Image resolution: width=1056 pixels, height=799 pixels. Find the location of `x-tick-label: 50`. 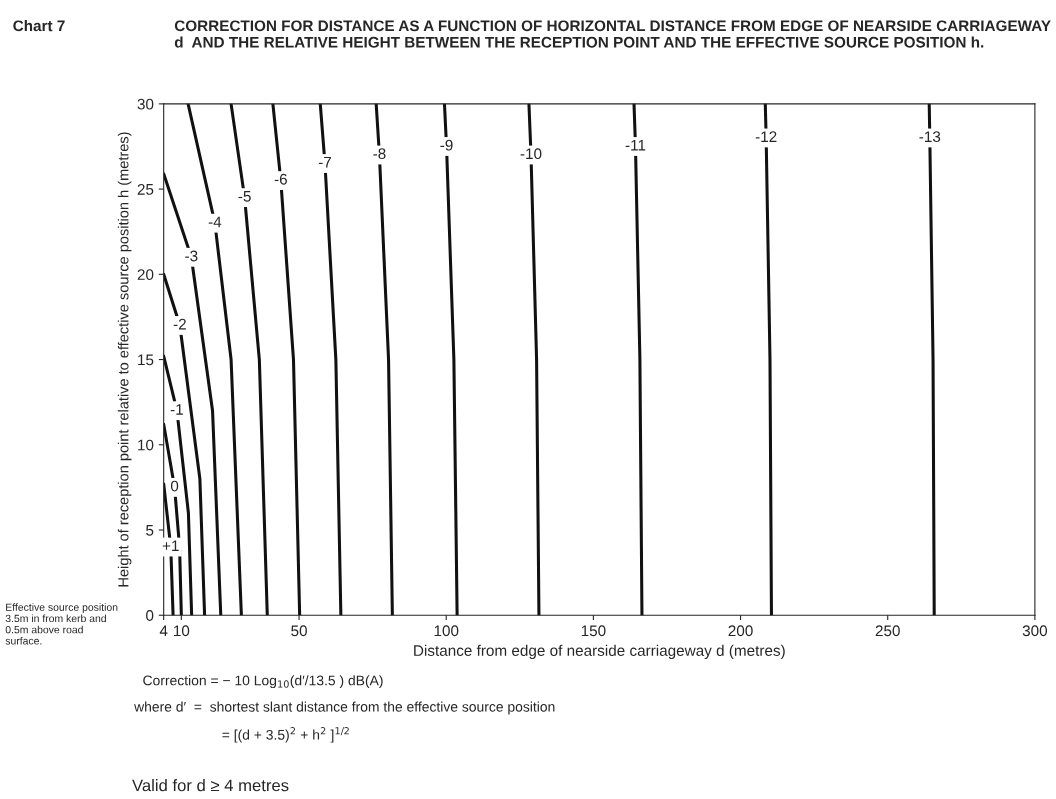

x-tick-label: 50 is located at coordinates (299, 631).